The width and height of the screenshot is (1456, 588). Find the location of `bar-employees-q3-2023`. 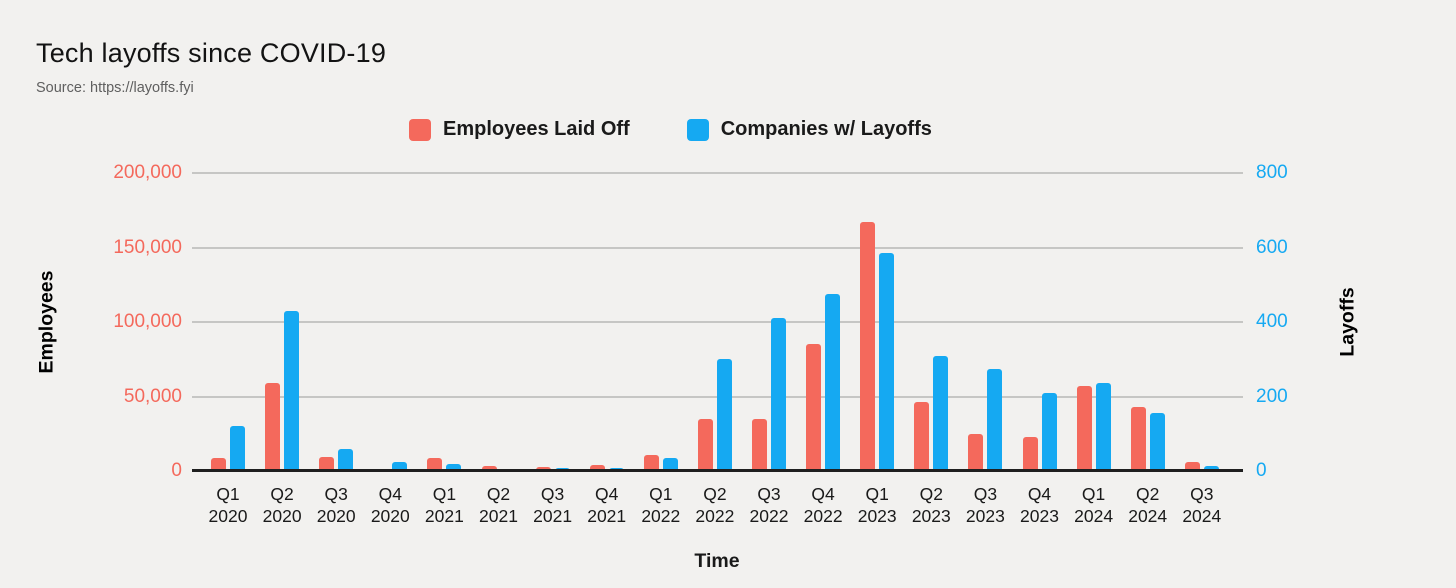

bar-employees-q3-2023 is located at coordinates (976, 452).